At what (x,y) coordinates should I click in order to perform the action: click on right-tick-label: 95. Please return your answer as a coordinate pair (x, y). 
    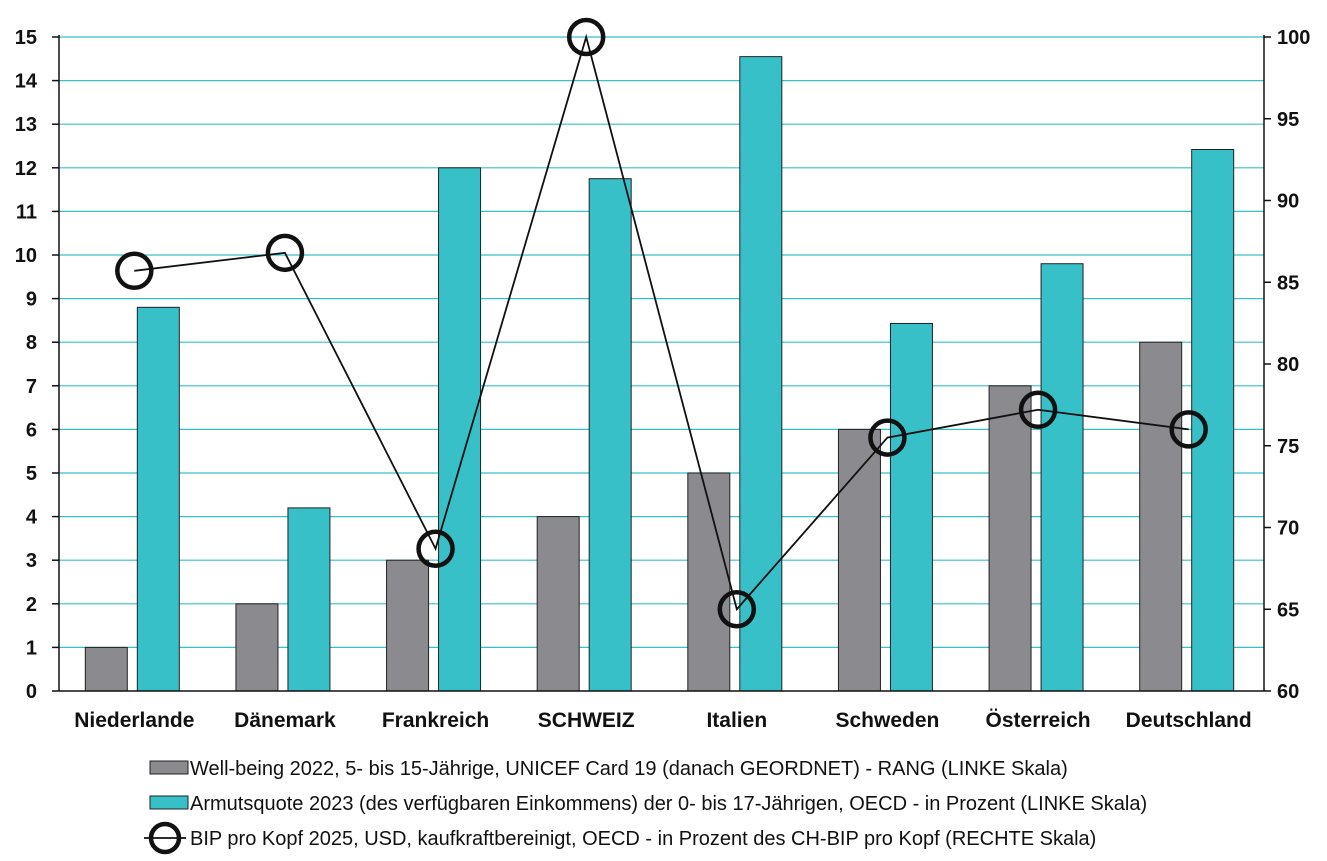
    Looking at the image, I should click on (1288, 120).